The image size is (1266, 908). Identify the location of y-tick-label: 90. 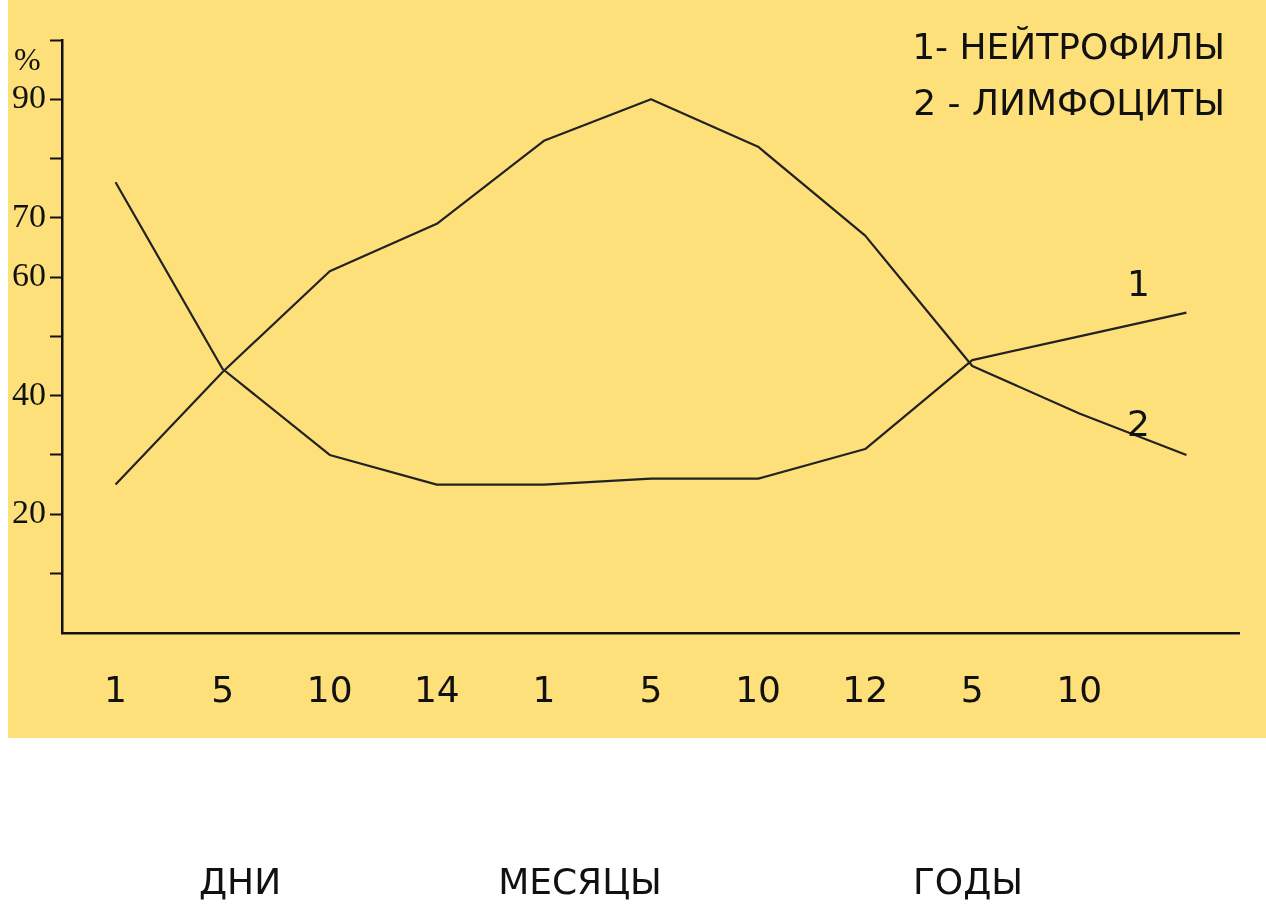
(29, 97).